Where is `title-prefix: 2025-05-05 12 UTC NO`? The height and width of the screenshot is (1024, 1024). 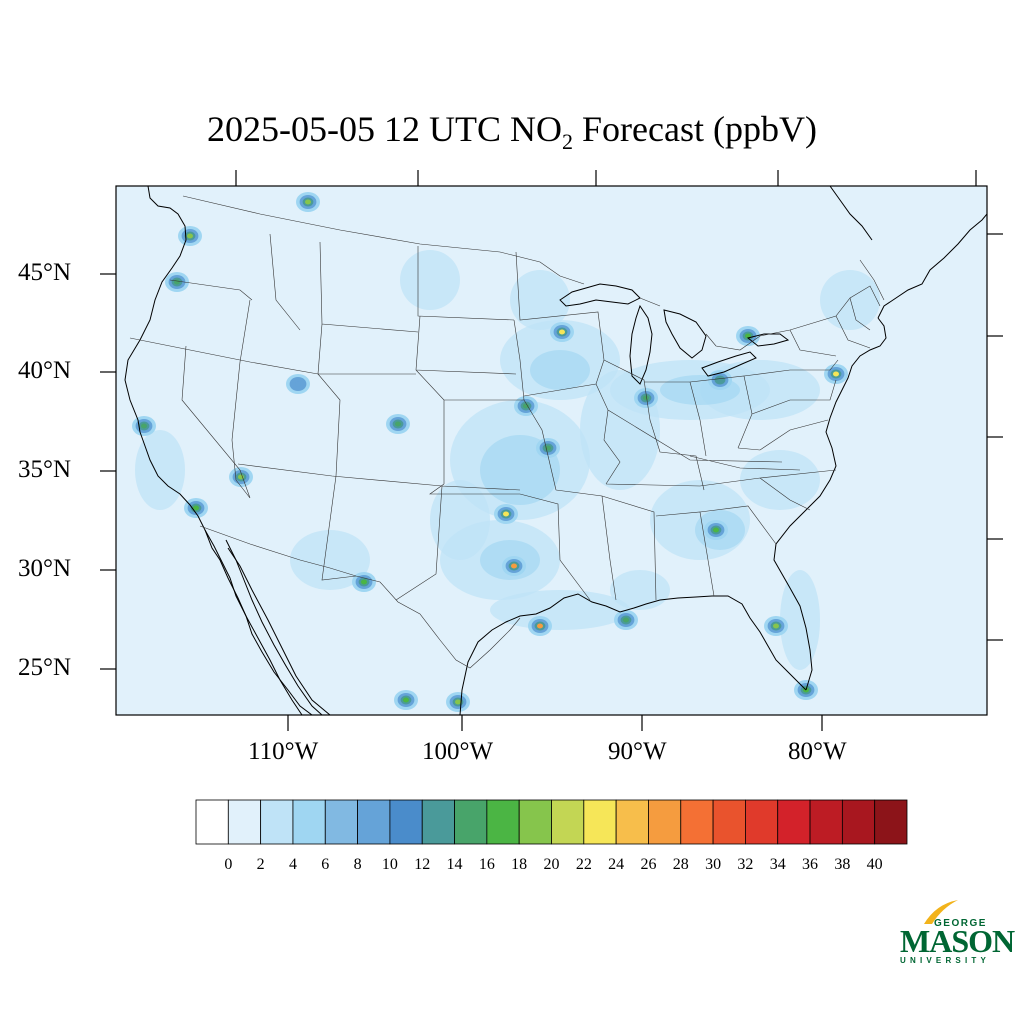
title-prefix: 2025-05-05 12 UTC NO is located at coordinates (385, 129).